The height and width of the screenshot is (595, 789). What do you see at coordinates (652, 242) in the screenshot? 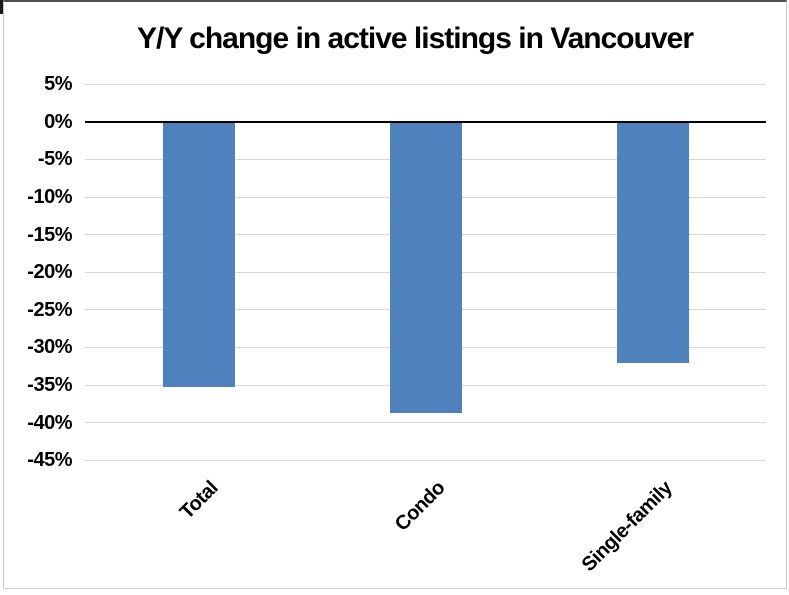
I see `bar-single-family` at bounding box center [652, 242].